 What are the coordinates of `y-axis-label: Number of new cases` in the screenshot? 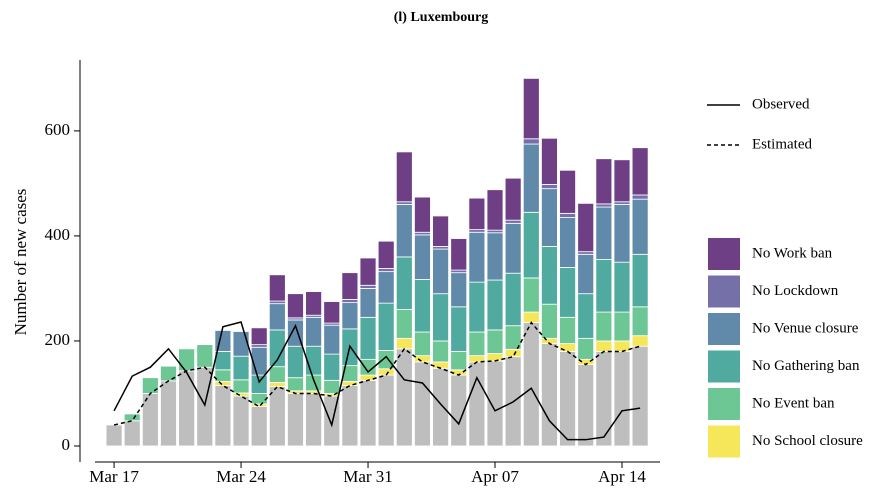 It's located at (20, 262).